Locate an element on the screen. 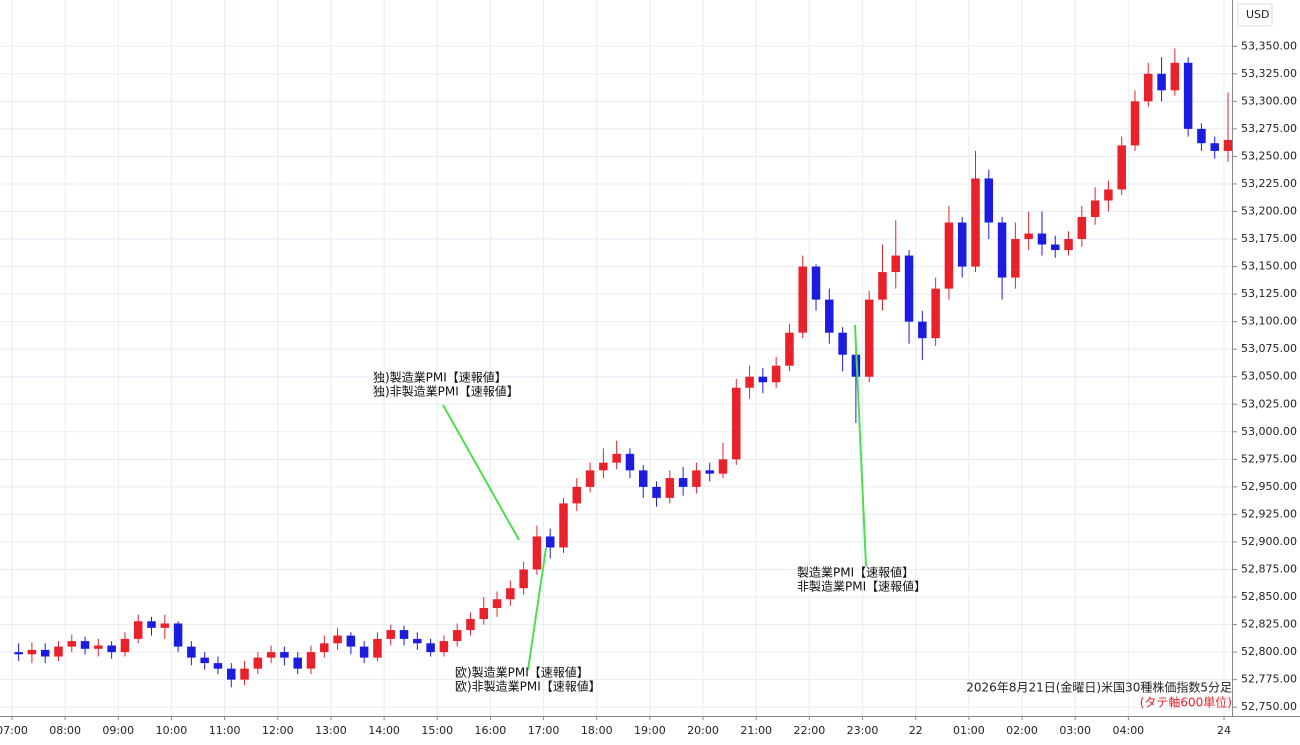  y-tick-label: 53,200.00 is located at coordinates (1269, 210).